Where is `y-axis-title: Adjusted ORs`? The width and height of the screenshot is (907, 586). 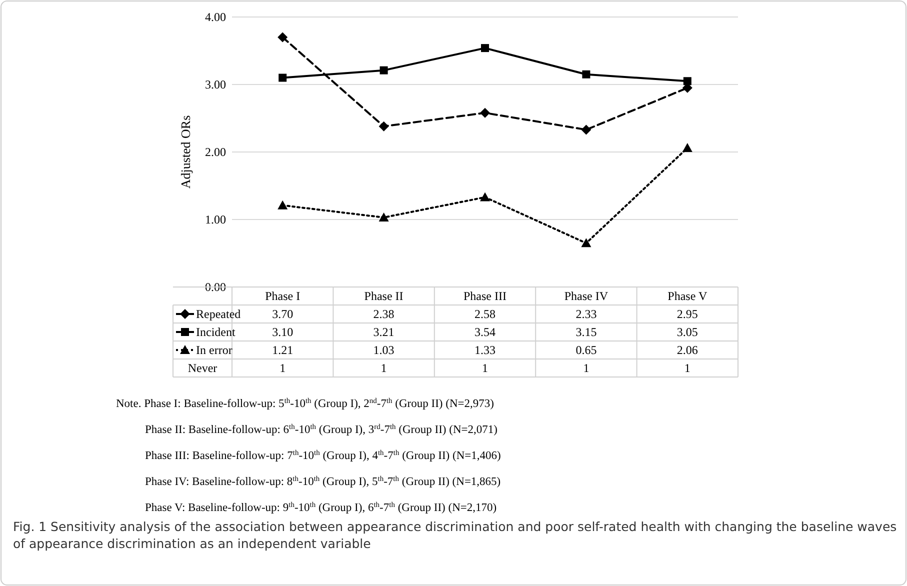
y-axis-title: Adjusted ORs is located at coordinates (185, 152).